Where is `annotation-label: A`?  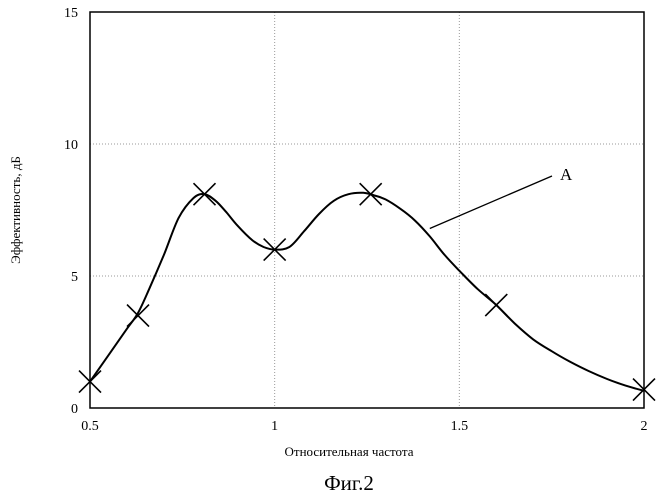
annotation-label: A is located at coordinates (566, 174).